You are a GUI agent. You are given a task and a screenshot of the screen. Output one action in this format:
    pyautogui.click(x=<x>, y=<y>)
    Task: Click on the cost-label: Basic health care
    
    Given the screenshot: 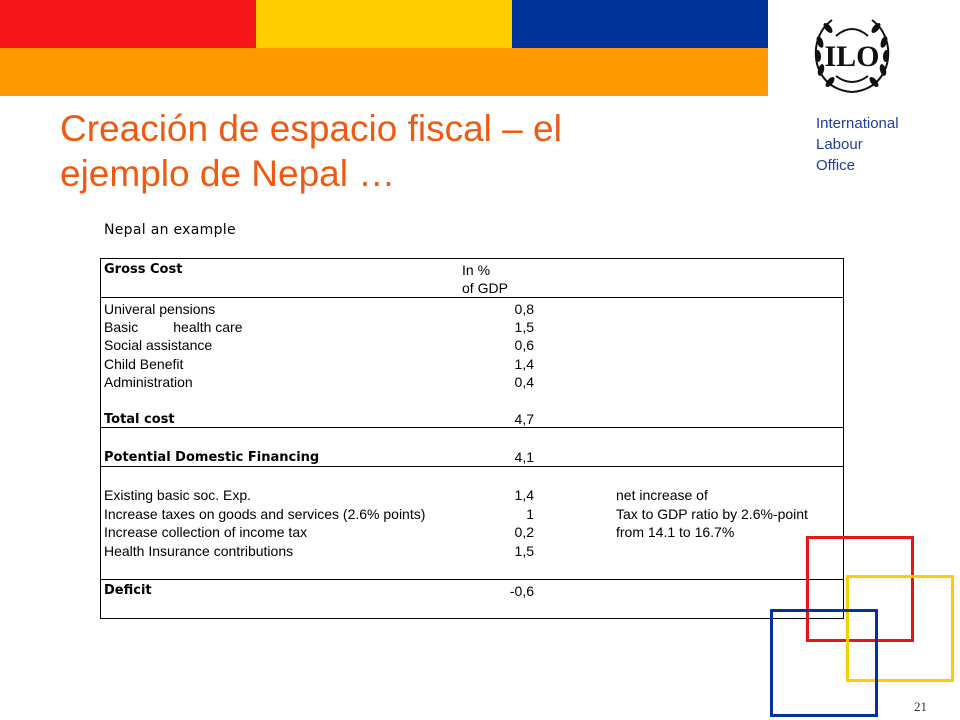 What is the action you would take?
    pyautogui.click(x=173, y=327)
    